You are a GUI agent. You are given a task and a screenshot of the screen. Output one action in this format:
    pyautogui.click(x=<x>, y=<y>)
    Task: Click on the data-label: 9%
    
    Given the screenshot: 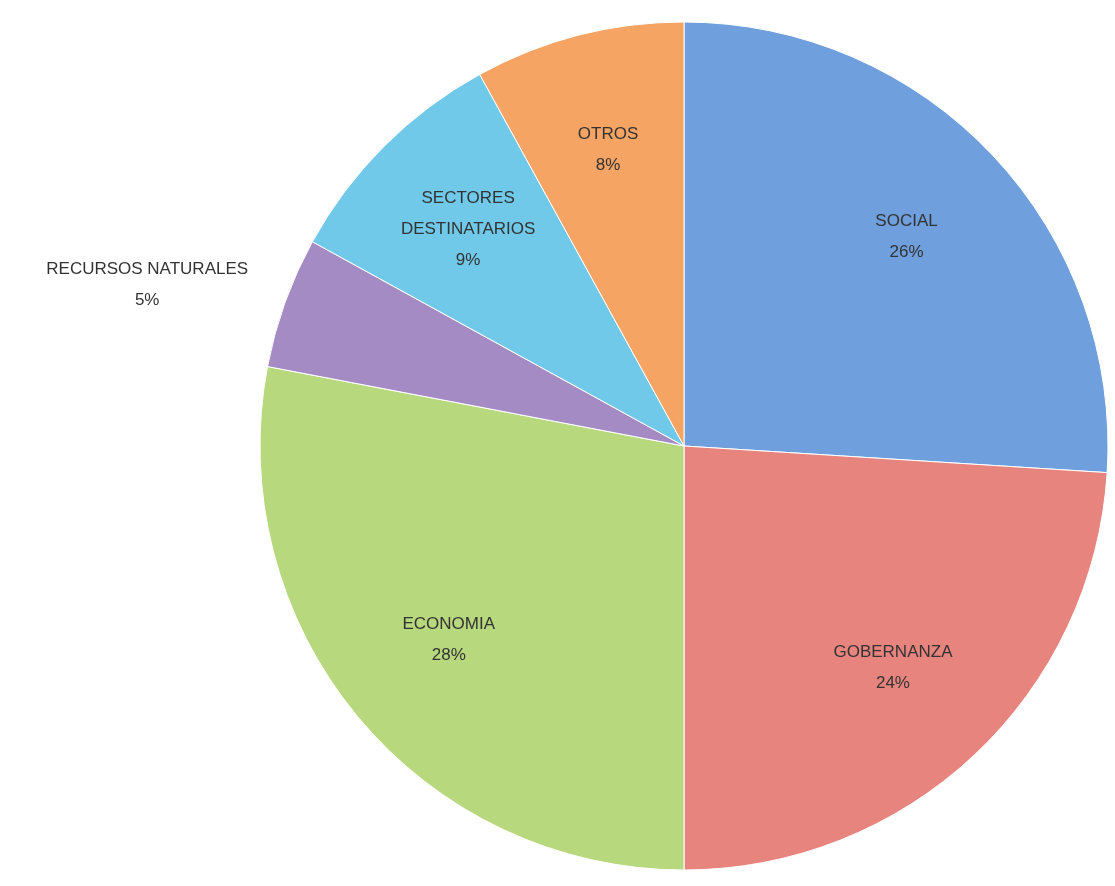 What is the action you would take?
    pyautogui.click(x=468, y=260)
    